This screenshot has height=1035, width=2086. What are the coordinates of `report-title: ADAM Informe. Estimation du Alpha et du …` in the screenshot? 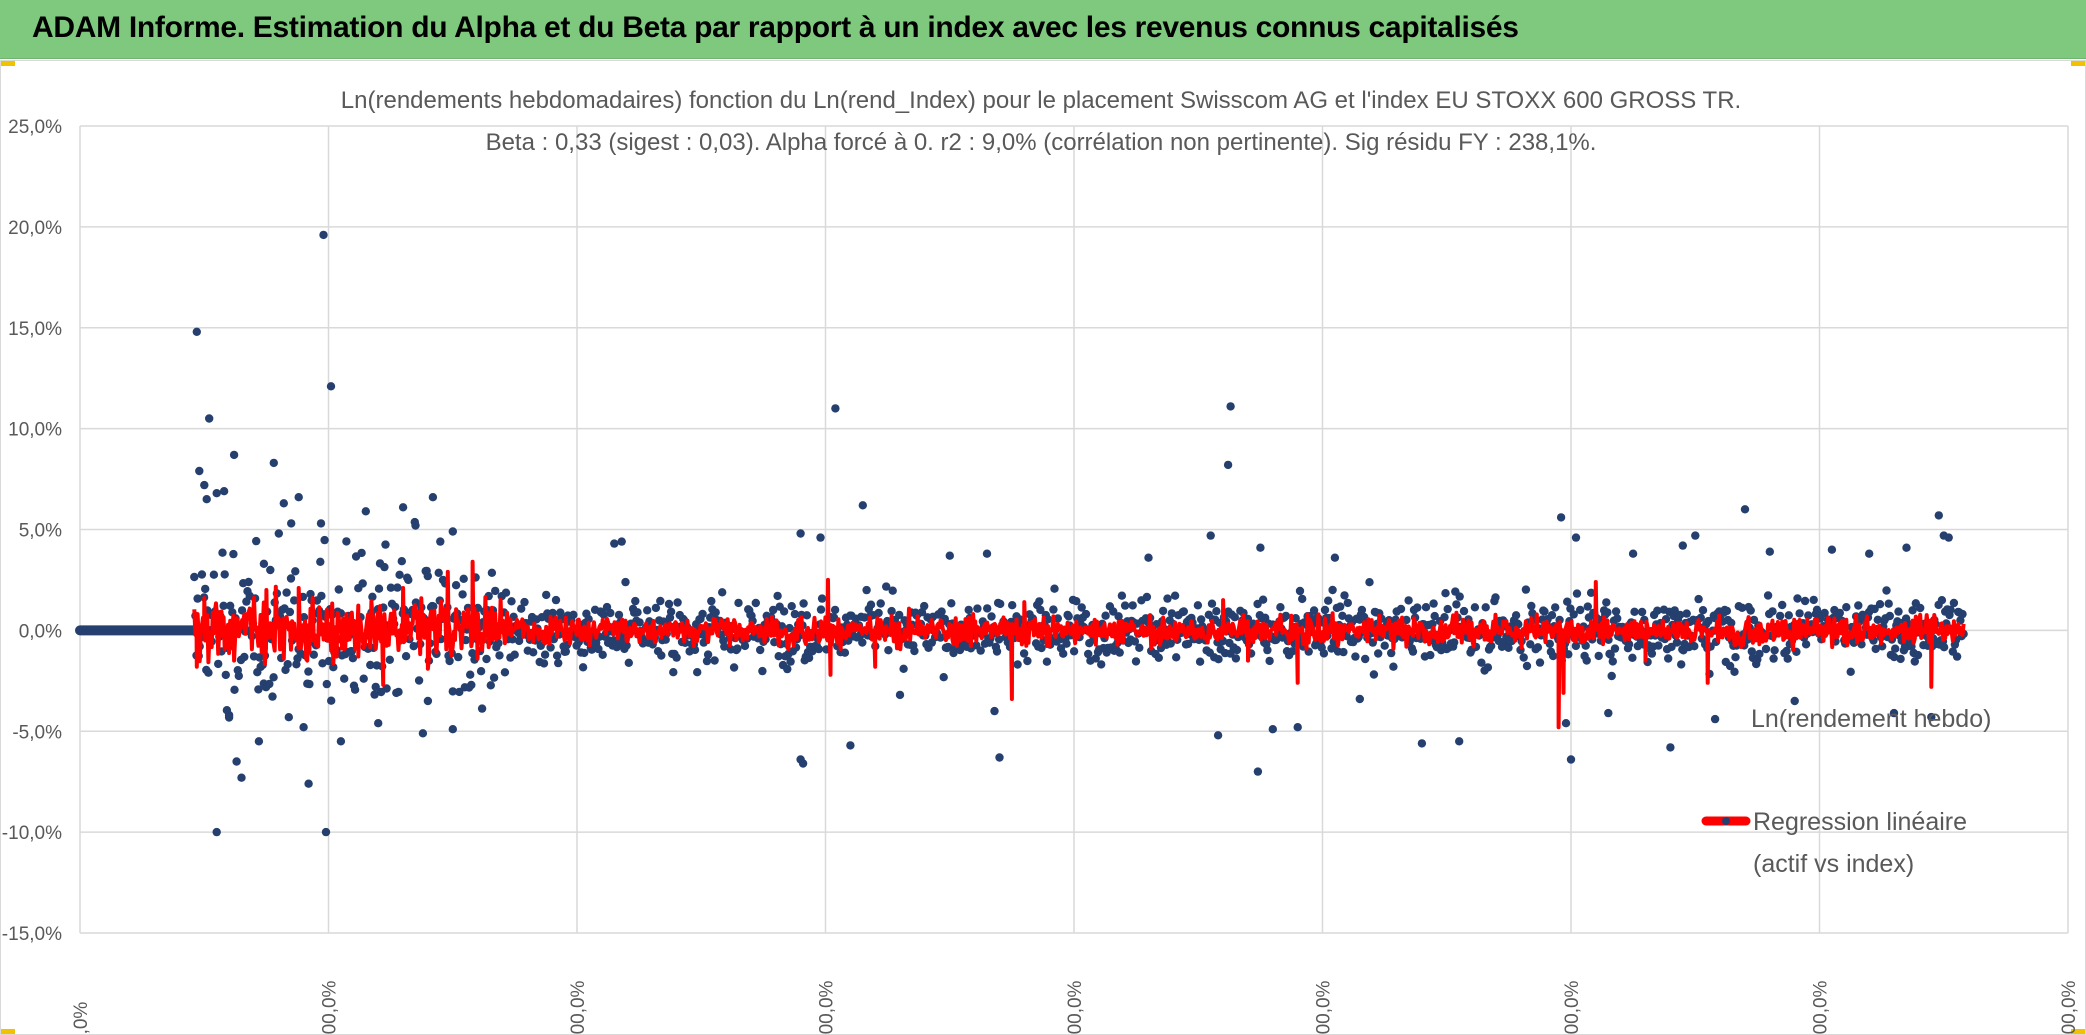 It's located at (775, 27).